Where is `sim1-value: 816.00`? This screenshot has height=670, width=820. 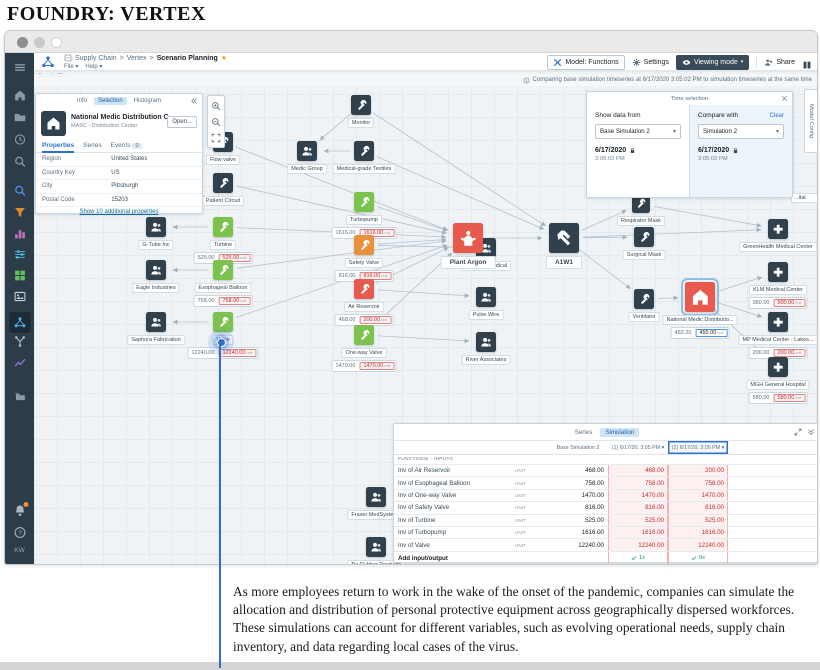 sim1-value: 816.00 is located at coordinates (638, 508).